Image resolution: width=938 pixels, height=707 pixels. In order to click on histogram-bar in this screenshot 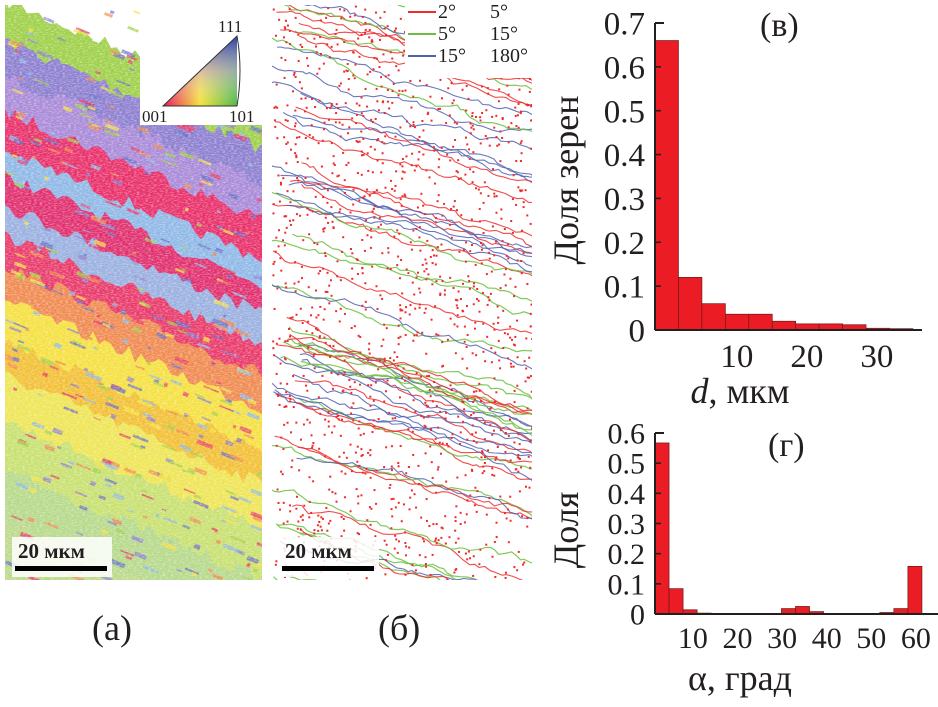, I will do `click(690, 304)`.